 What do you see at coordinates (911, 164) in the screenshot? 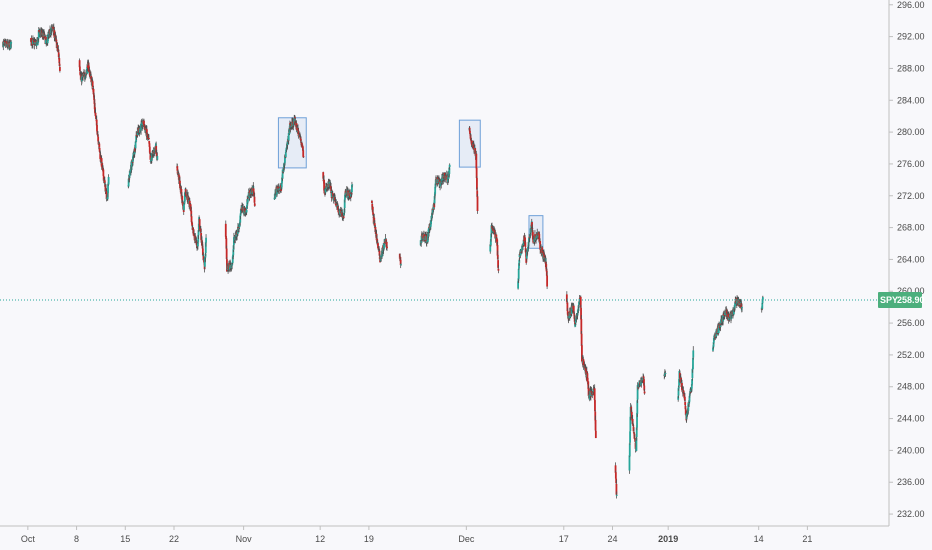
I see `price-tick-label: 276.00` at bounding box center [911, 164].